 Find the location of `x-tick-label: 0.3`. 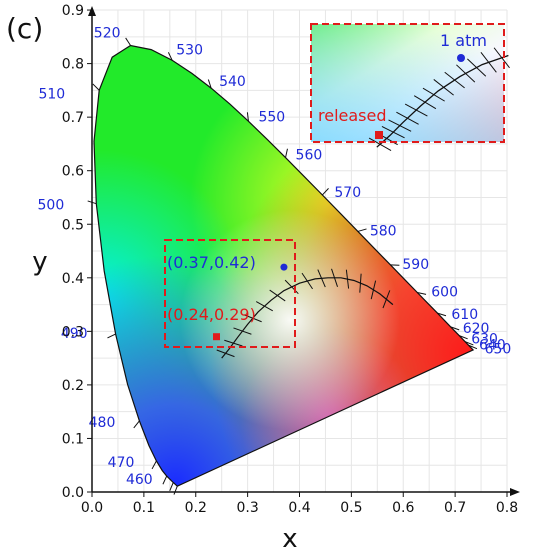

x-tick-label: 0.3 is located at coordinates (247, 508).